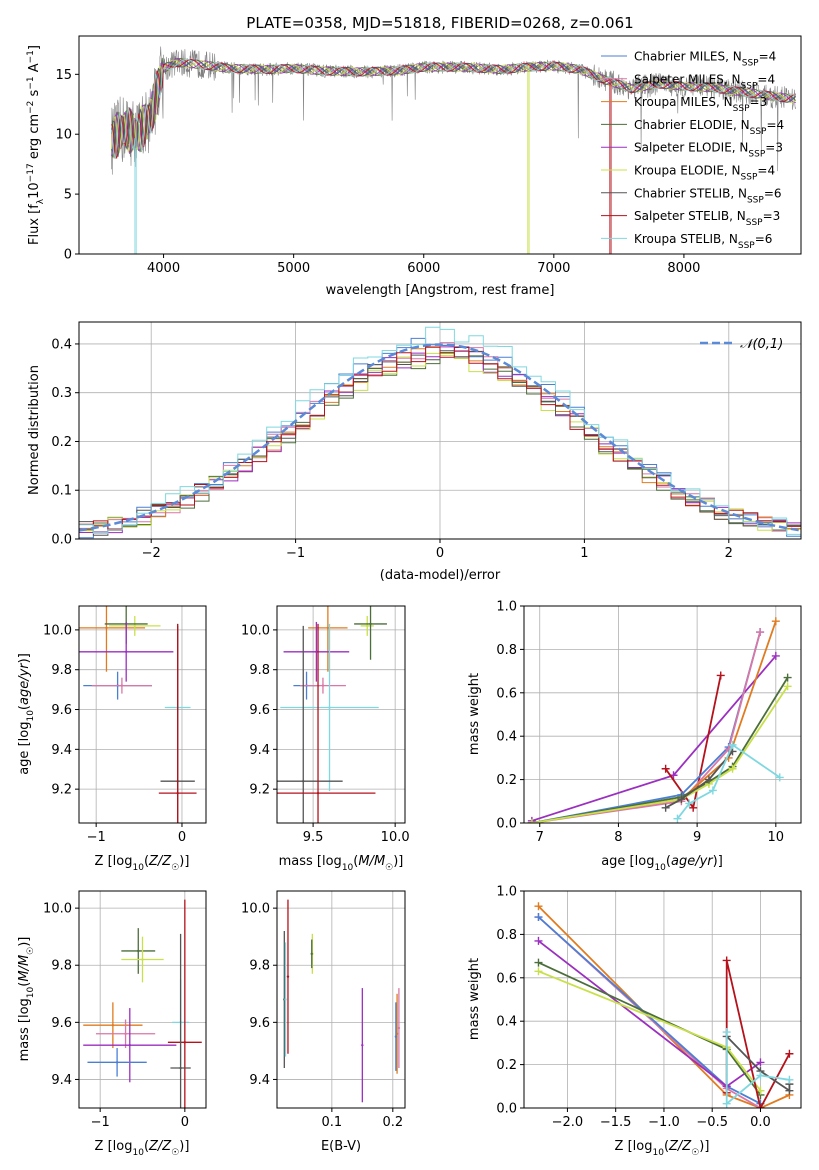 The image size is (819, 1170). What do you see at coordinates (776, 837) in the screenshot?
I see `x-tick-label: 10` at bounding box center [776, 837].